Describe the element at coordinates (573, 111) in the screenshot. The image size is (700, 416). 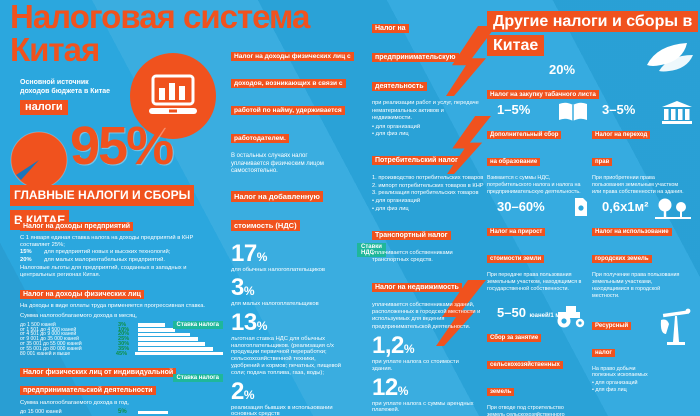
I see `book-icon` at that location.